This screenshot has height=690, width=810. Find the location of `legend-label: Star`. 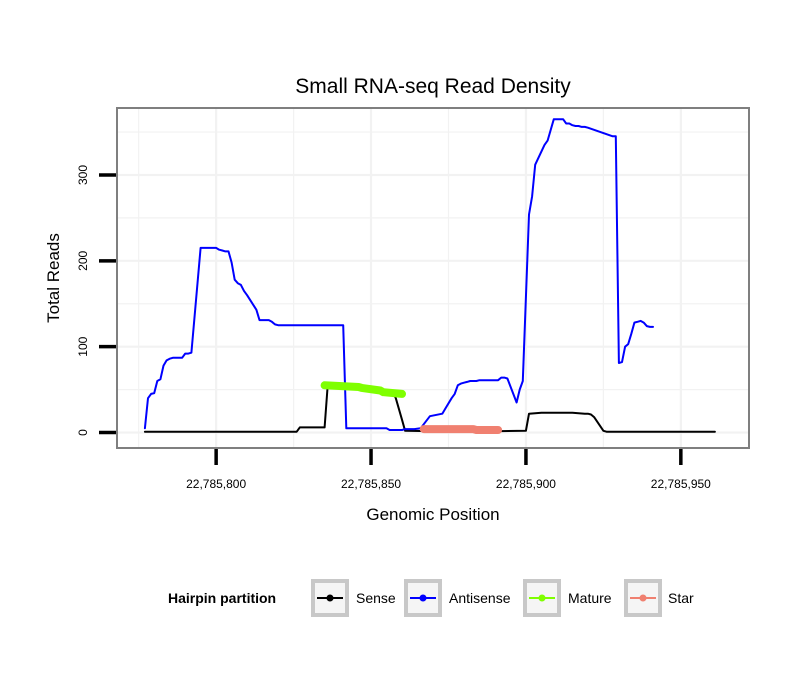

legend-label: Star is located at coordinates (681, 598).